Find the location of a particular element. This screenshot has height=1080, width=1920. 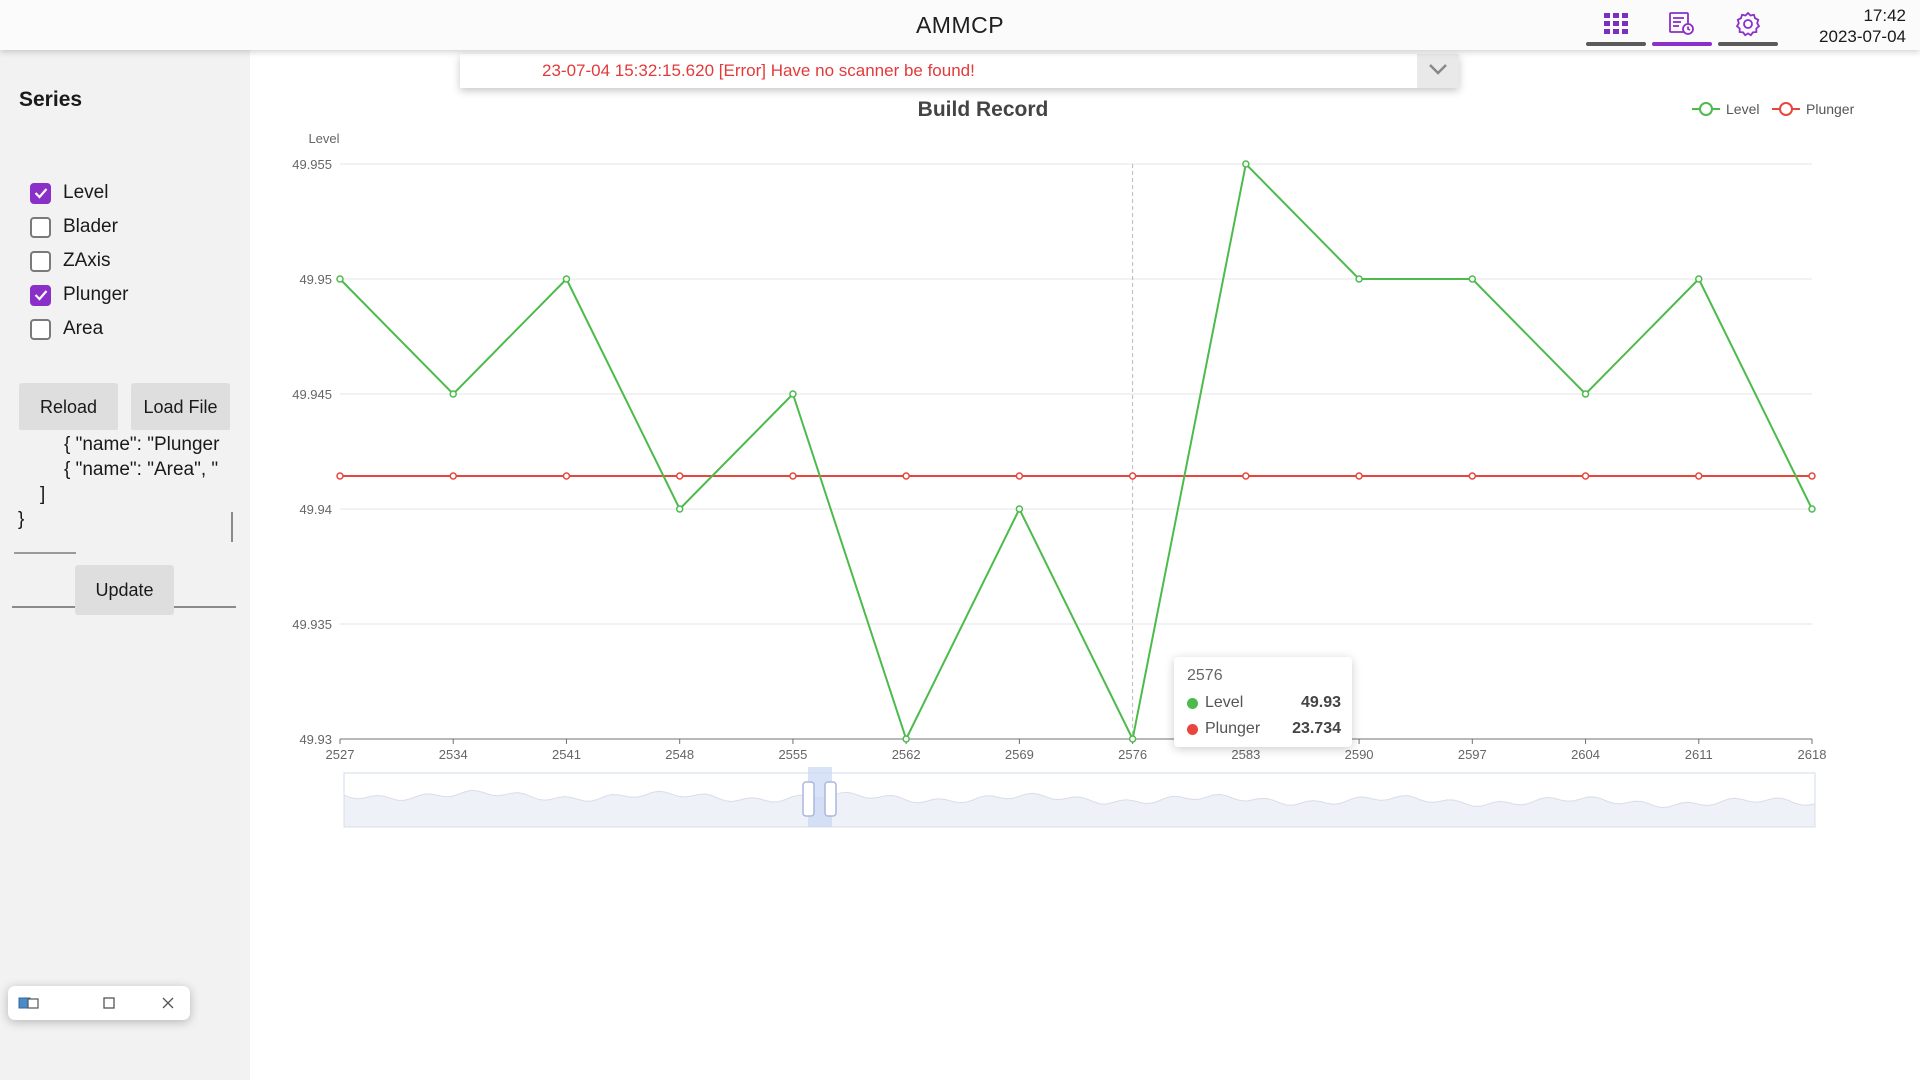

x-tick-label: 2548 is located at coordinates (679, 754).